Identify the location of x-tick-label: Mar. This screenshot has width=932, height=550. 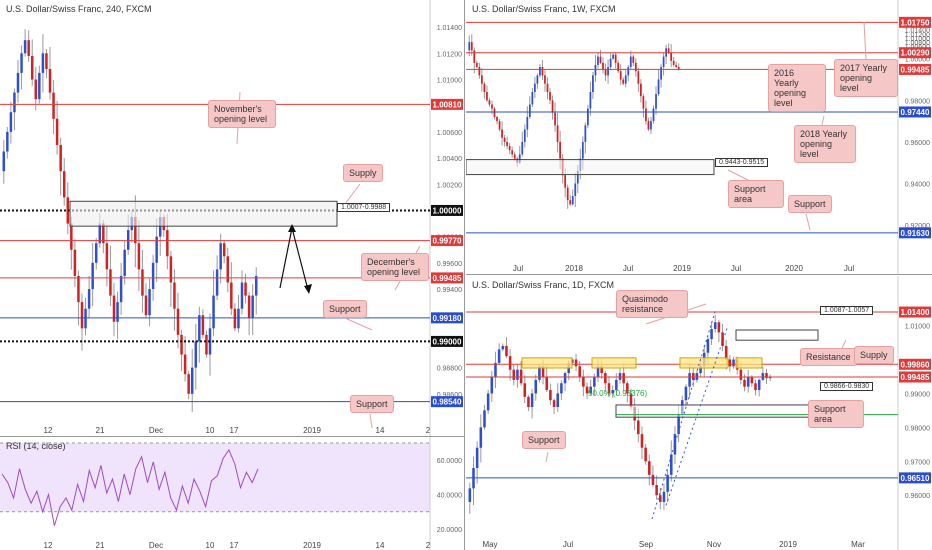
(858, 544).